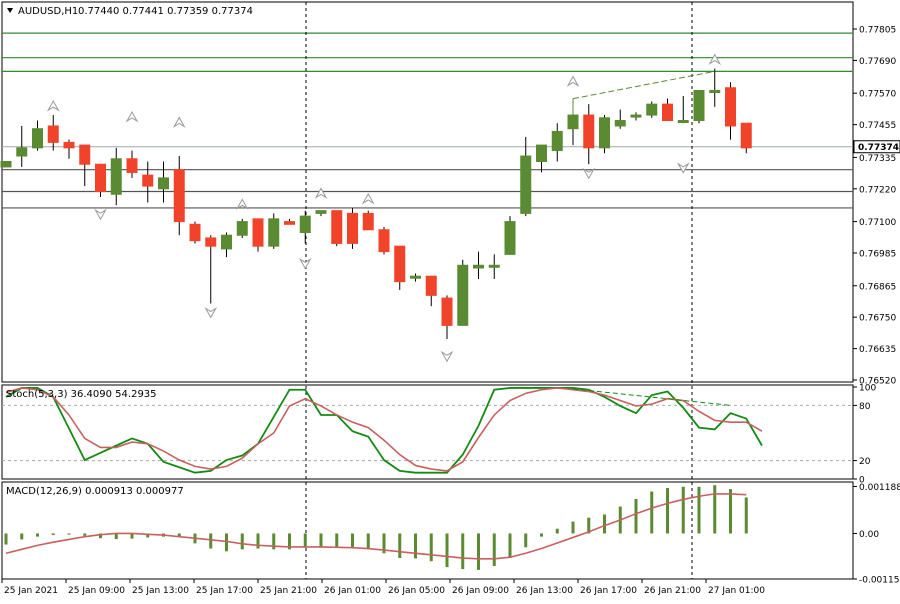  Describe the element at coordinates (862, 481) in the screenshot. I see `stoch-axis-label: 0` at that location.